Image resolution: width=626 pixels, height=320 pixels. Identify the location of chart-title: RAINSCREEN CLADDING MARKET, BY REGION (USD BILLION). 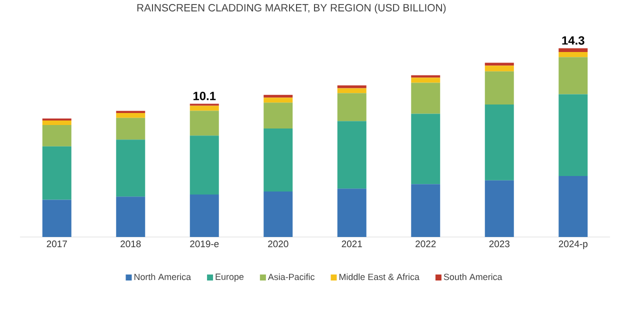
(291, 9).